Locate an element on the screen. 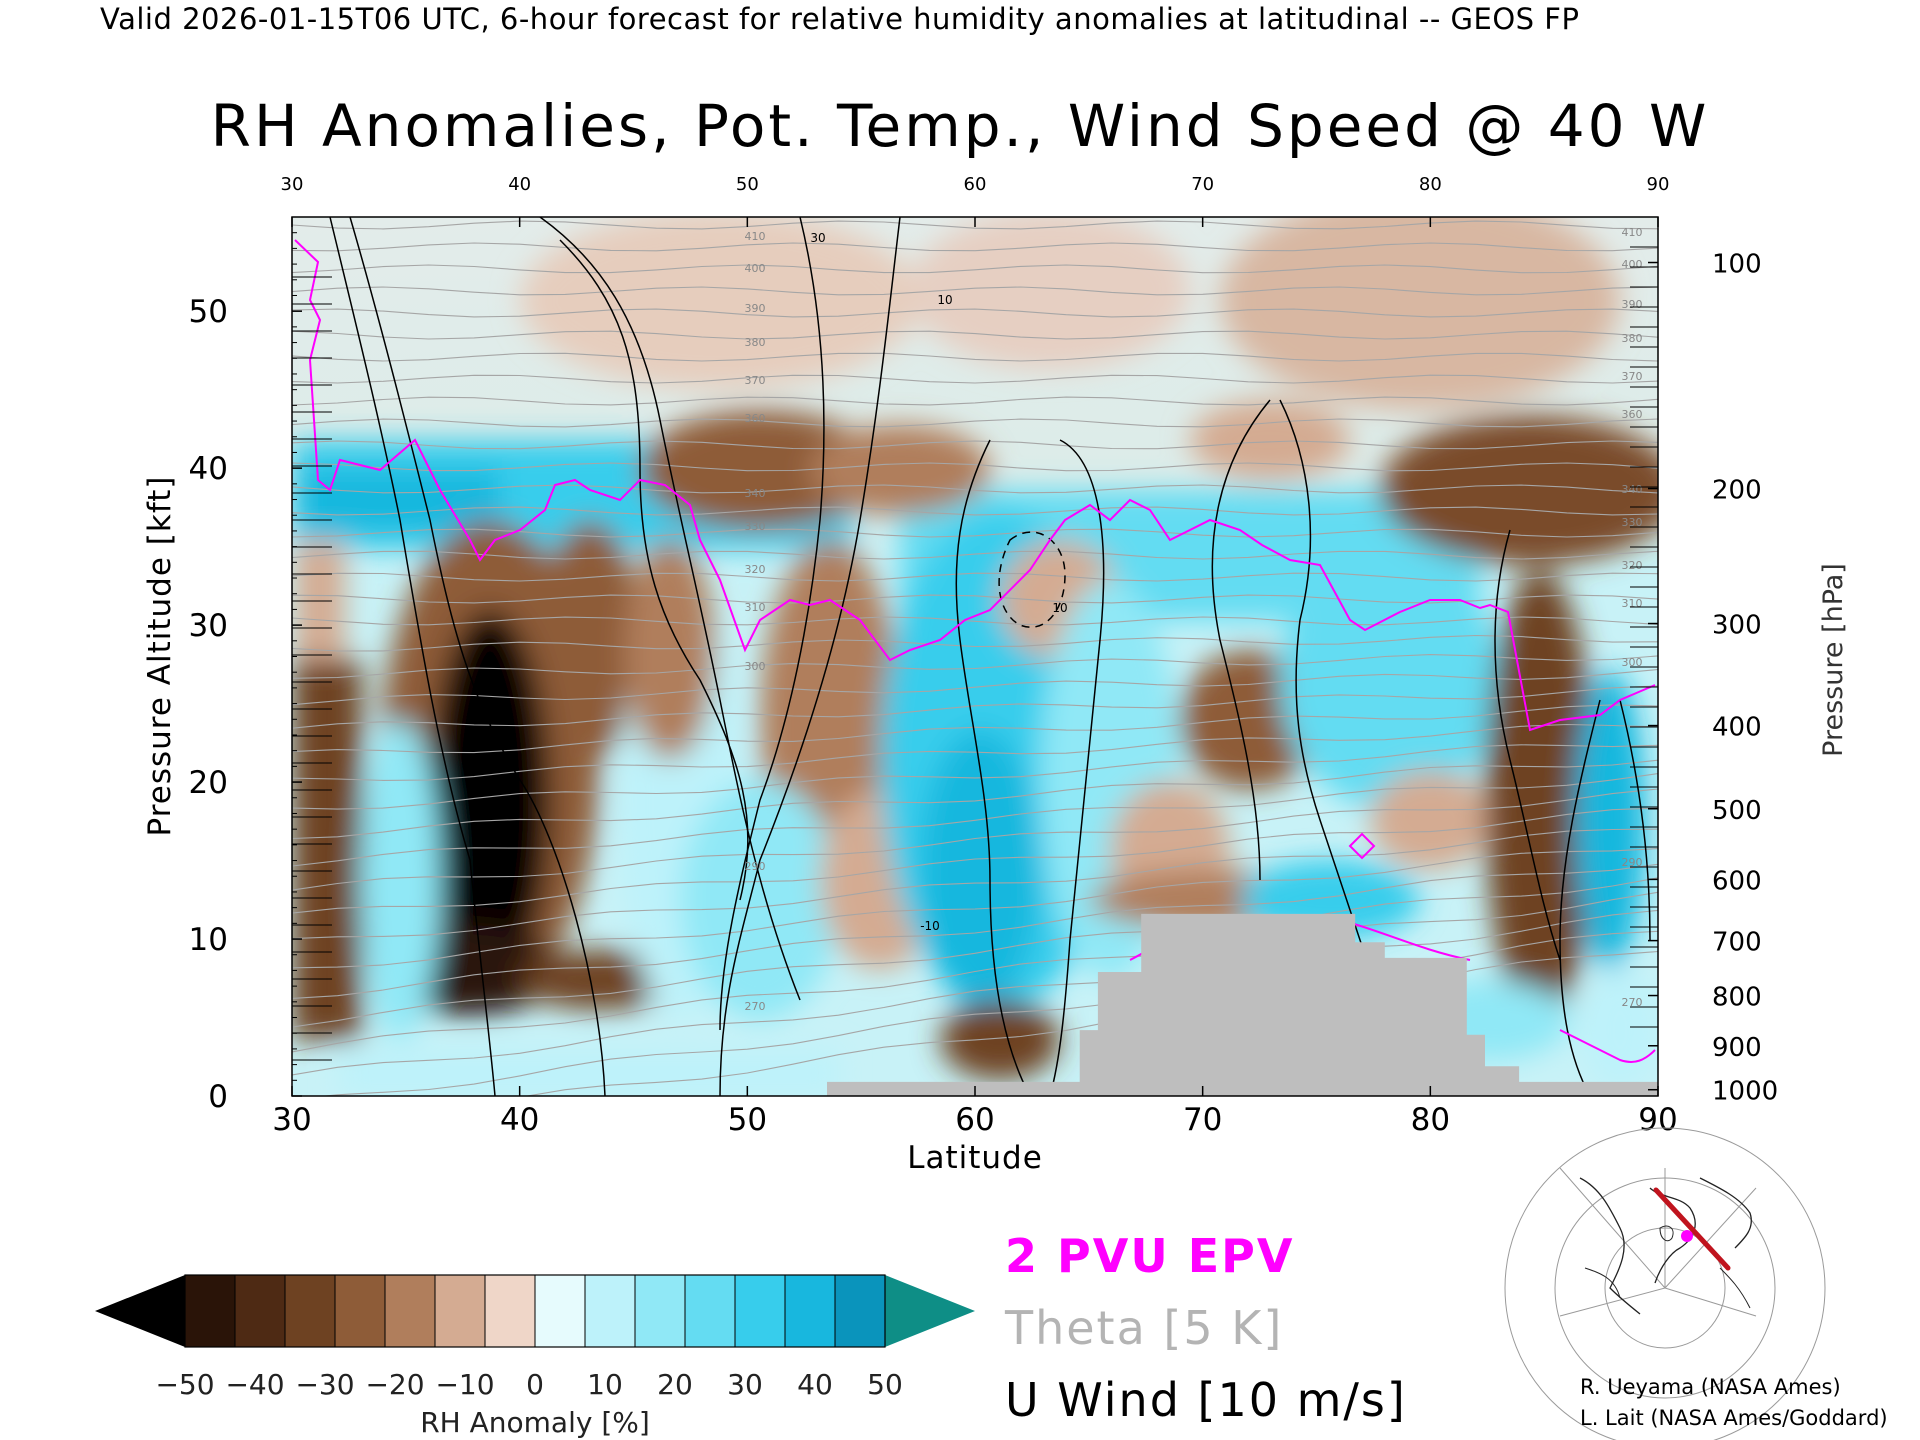 This screenshot has height=1440, width=1920. x-tick-label: 30 is located at coordinates (291, 1120).